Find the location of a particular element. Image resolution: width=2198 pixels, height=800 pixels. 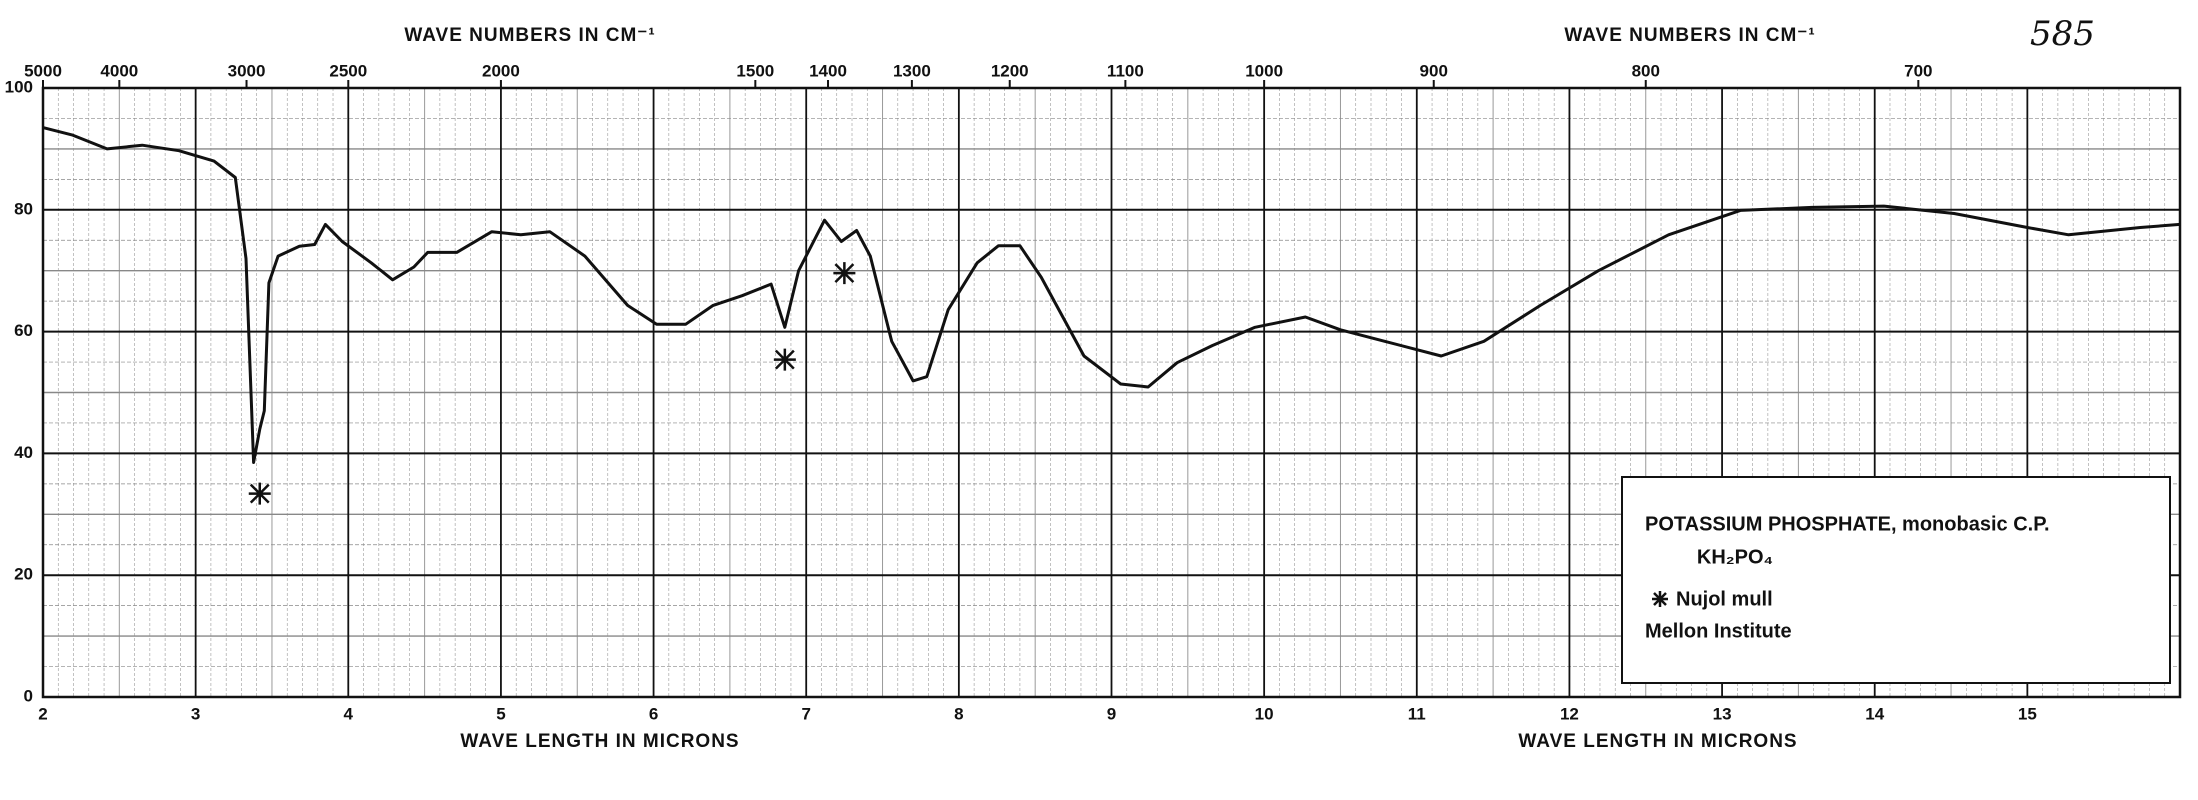

x2-tick-label: 800 is located at coordinates (1646, 70).